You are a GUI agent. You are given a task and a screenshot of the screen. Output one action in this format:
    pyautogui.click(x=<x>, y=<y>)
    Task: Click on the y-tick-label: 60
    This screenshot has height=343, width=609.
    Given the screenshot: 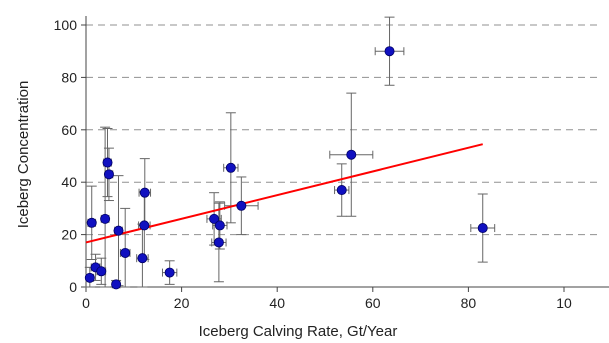 What is the action you would take?
    pyautogui.click(x=69, y=130)
    